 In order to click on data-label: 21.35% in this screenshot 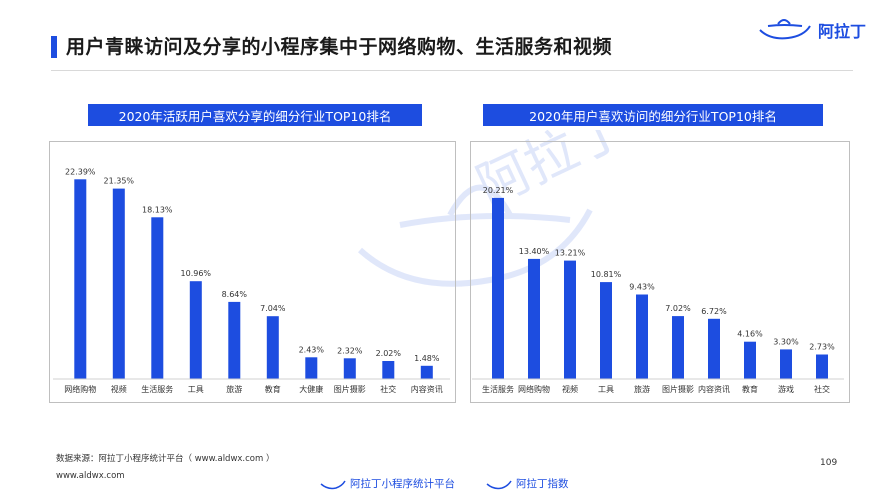, I will do `click(119, 181)`.